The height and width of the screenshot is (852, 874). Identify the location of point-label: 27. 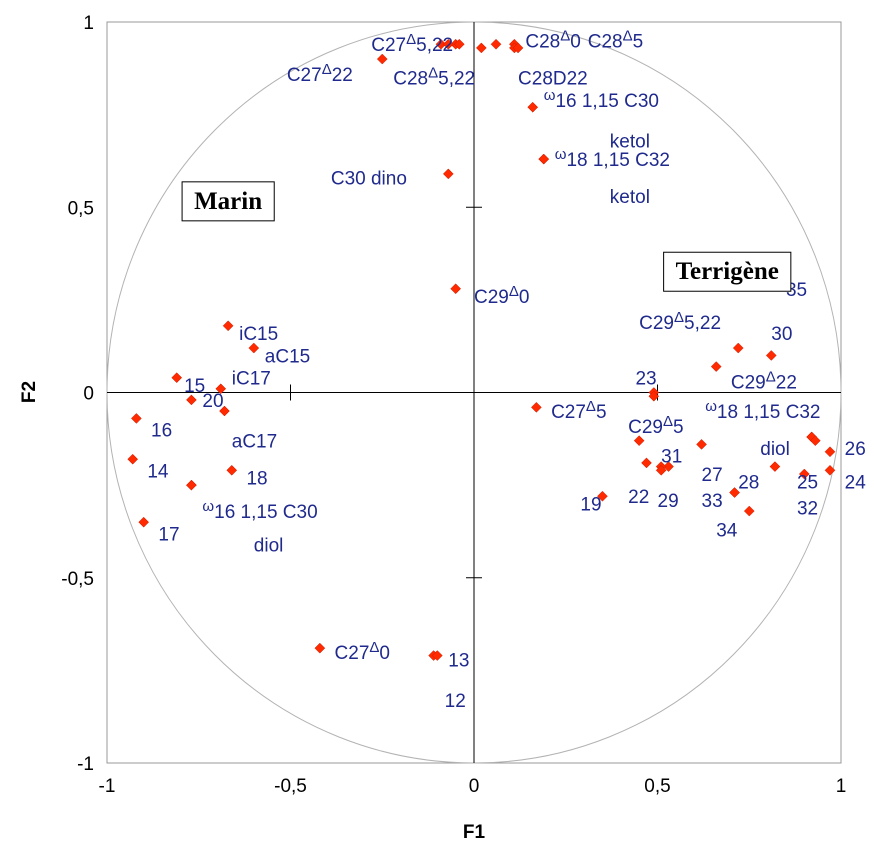
(712, 475).